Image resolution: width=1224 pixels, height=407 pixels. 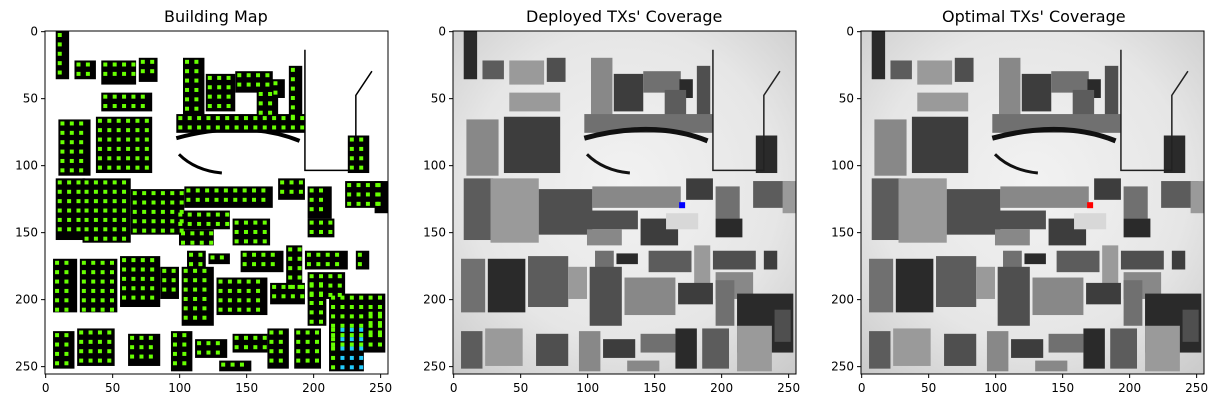 What do you see at coordinates (842, 367) in the screenshot?
I see `y-tick-label: 250` at bounding box center [842, 367].